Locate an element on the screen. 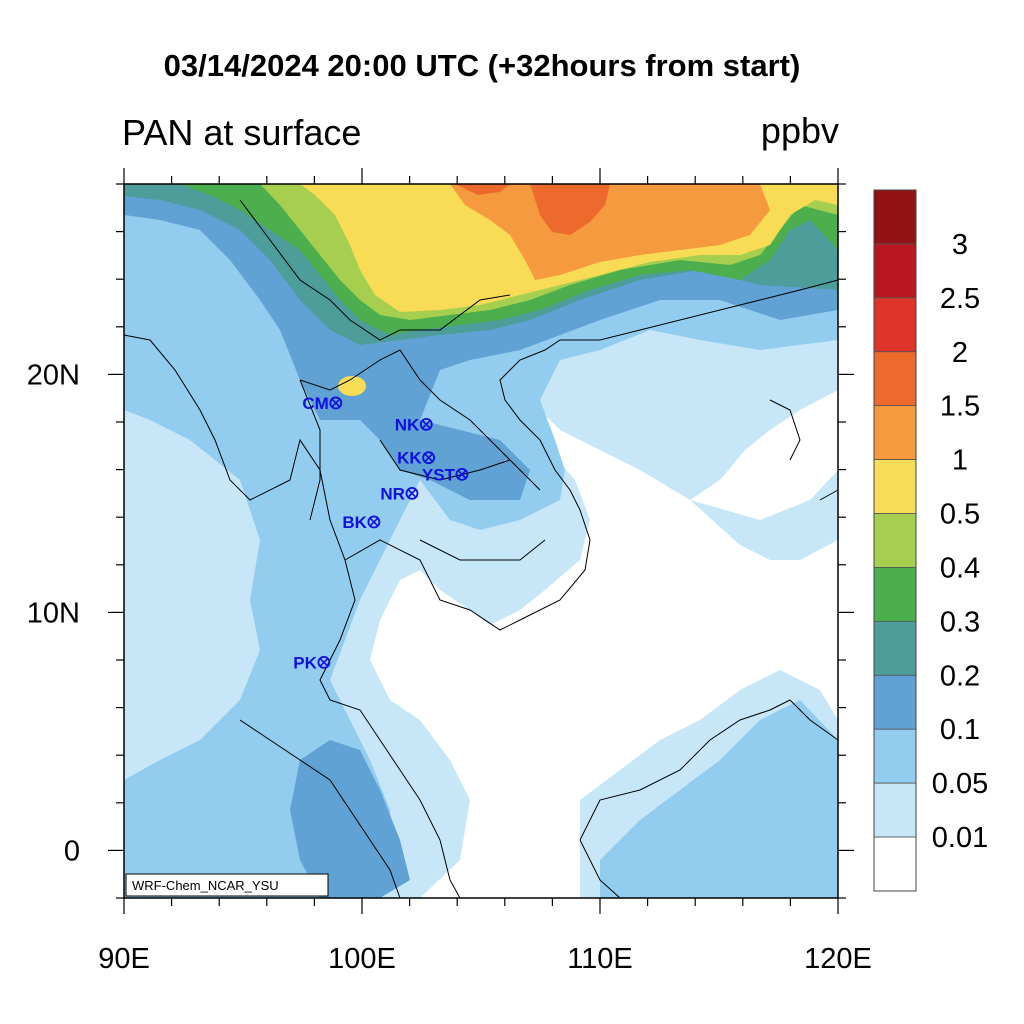 The width and height of the screenshot is (1024, 1024). colorbar-label: 0.01 is located at coordinates (960, 838).